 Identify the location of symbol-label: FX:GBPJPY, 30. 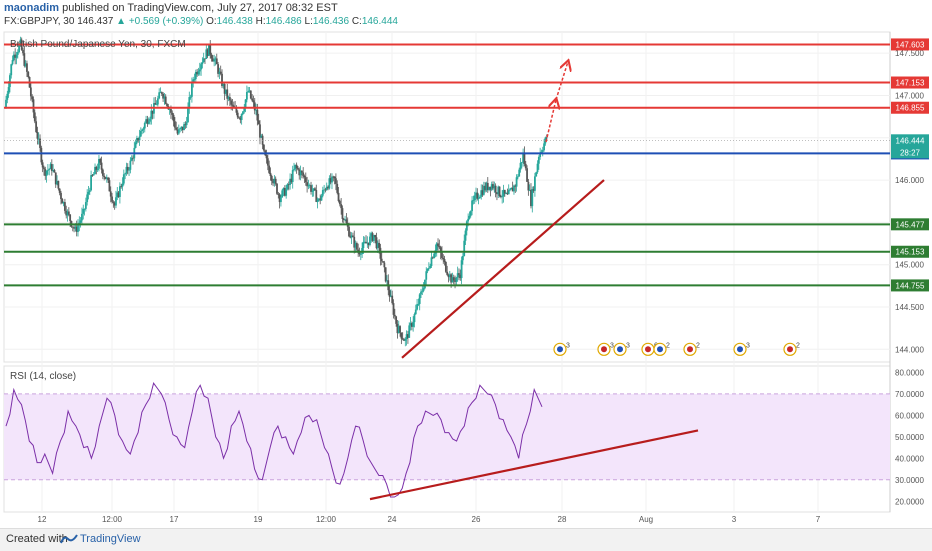
(39, 21).